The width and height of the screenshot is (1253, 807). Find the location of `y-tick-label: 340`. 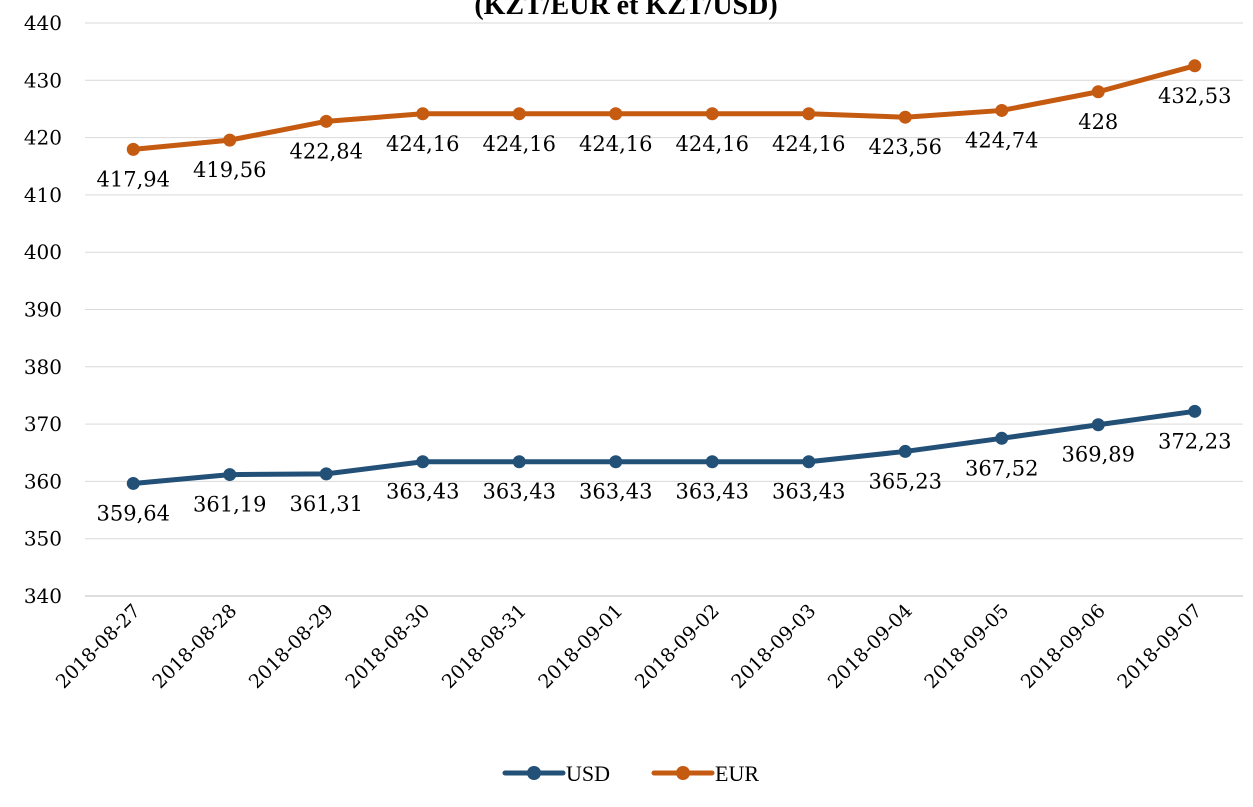

y-tick-label: 340 is located at coordinates (43, 596).